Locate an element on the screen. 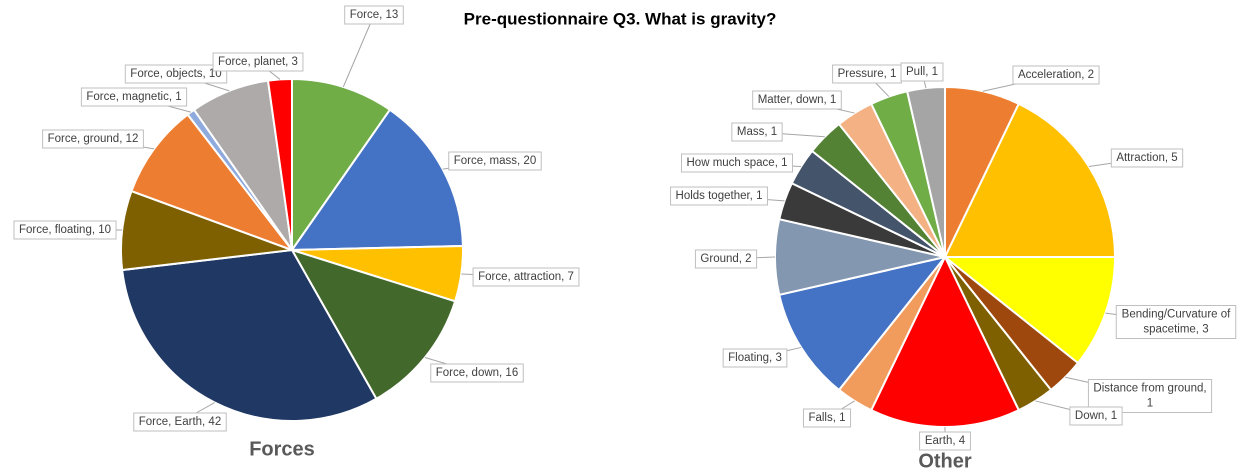  data-label: Force, magnetic, 1 is located at coordinates (133, 97).